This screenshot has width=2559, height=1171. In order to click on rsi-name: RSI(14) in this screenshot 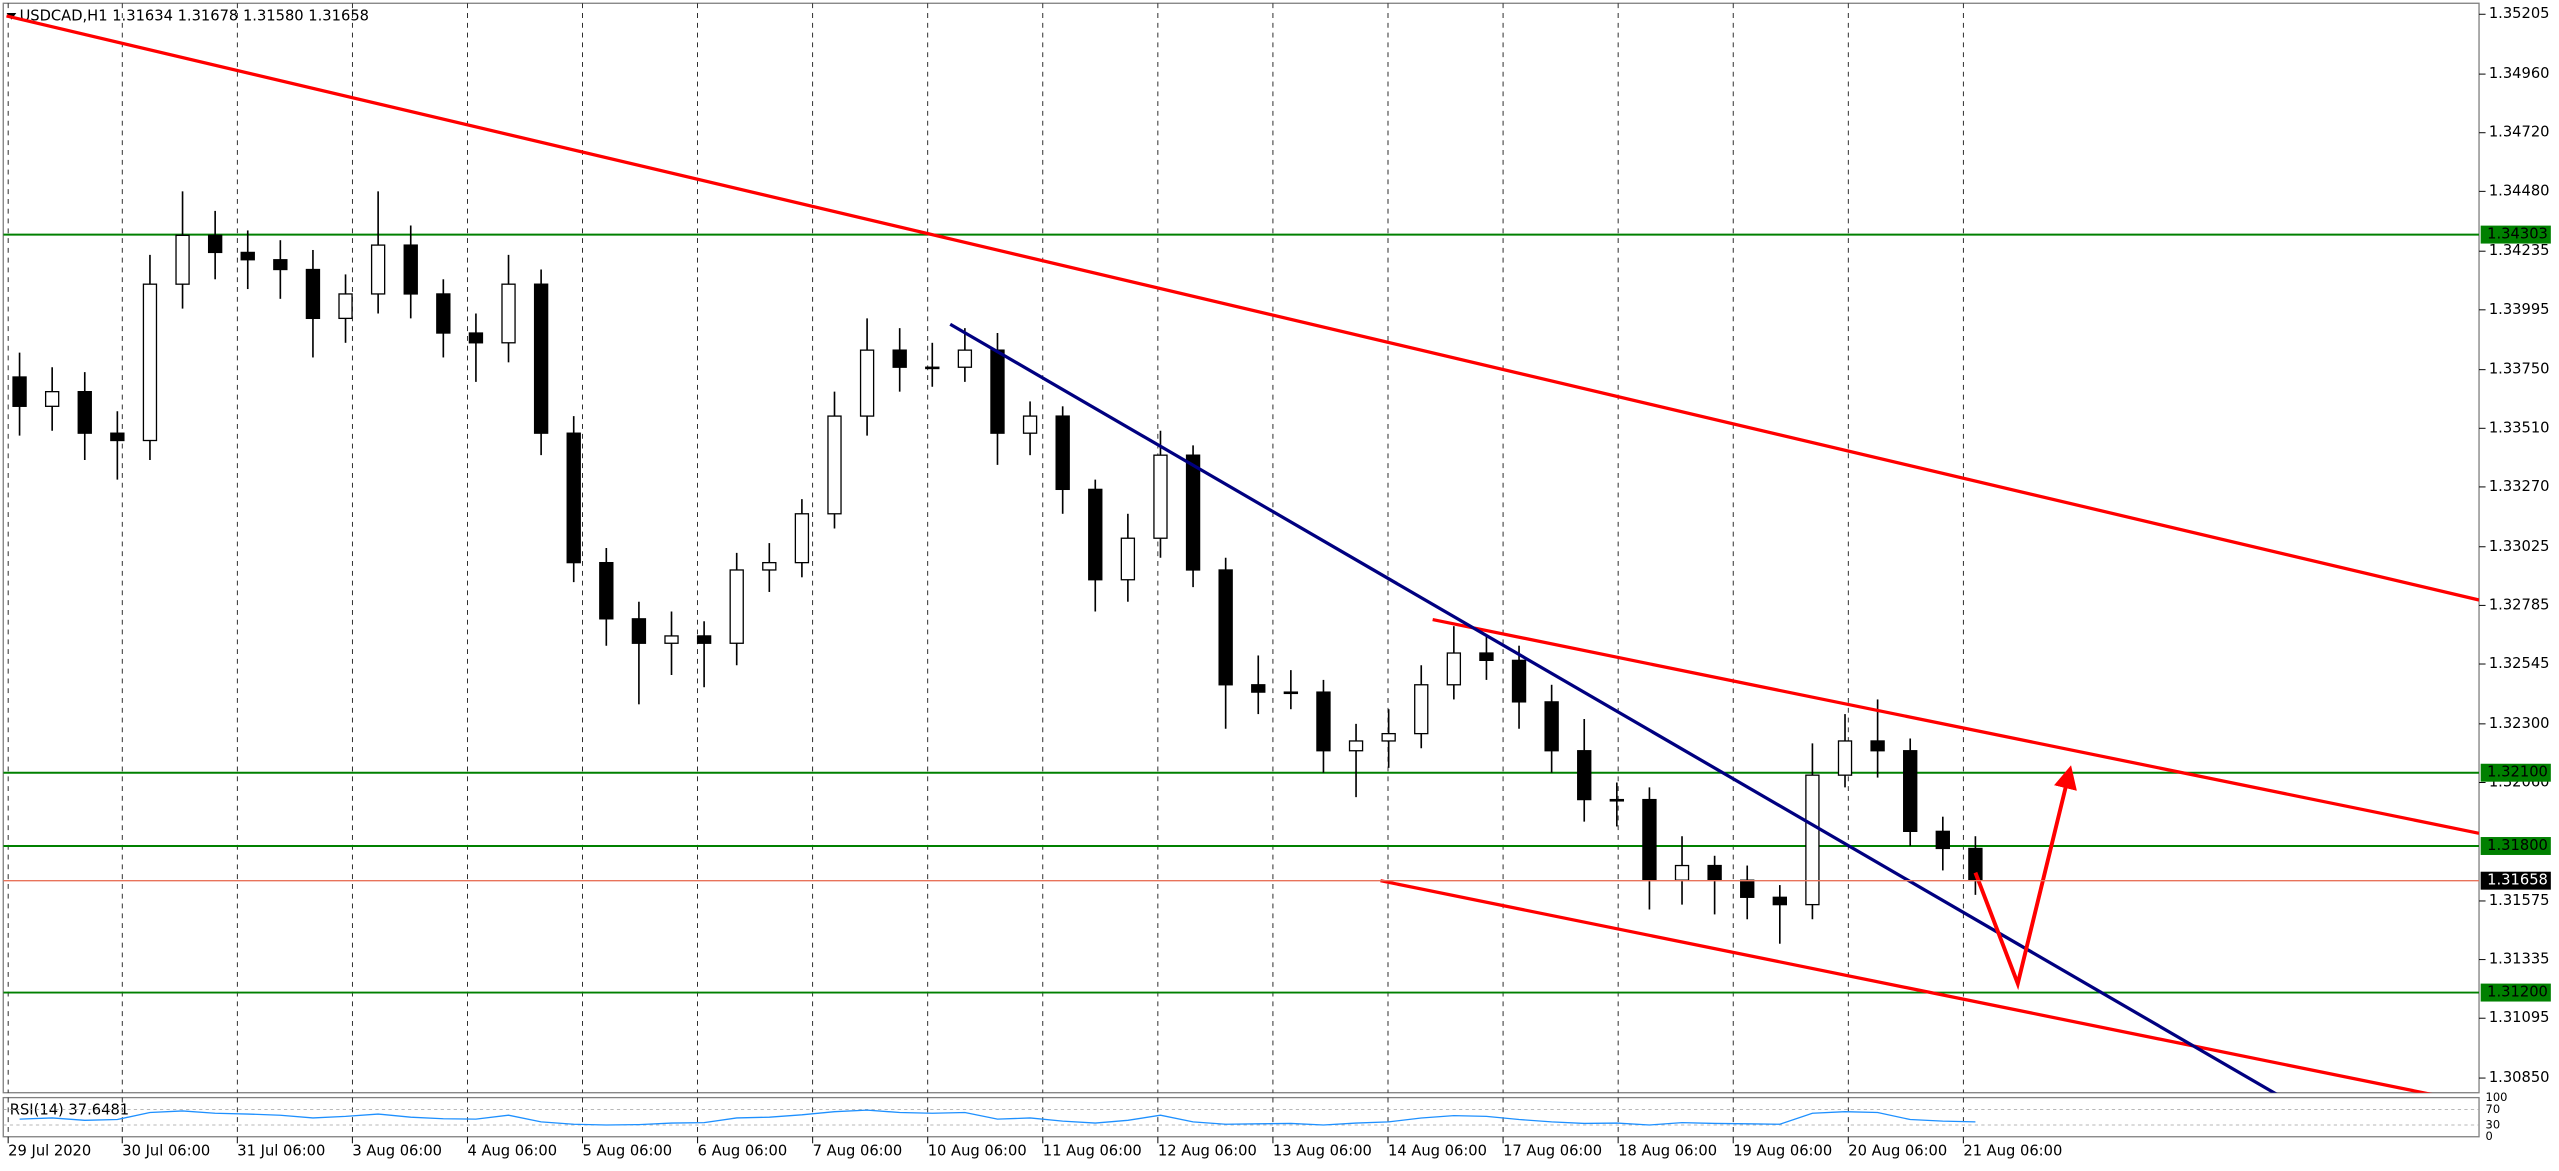, I will do `click(37, 1110)`.